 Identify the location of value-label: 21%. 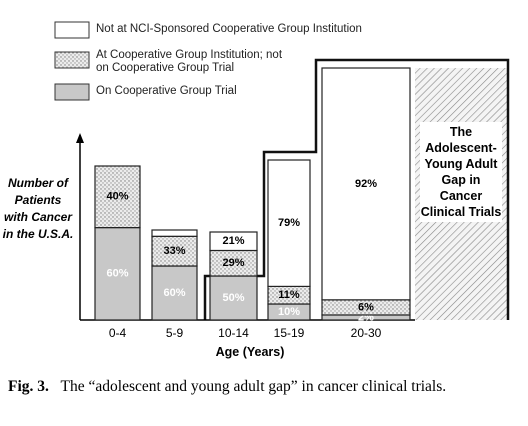
(233, 241).